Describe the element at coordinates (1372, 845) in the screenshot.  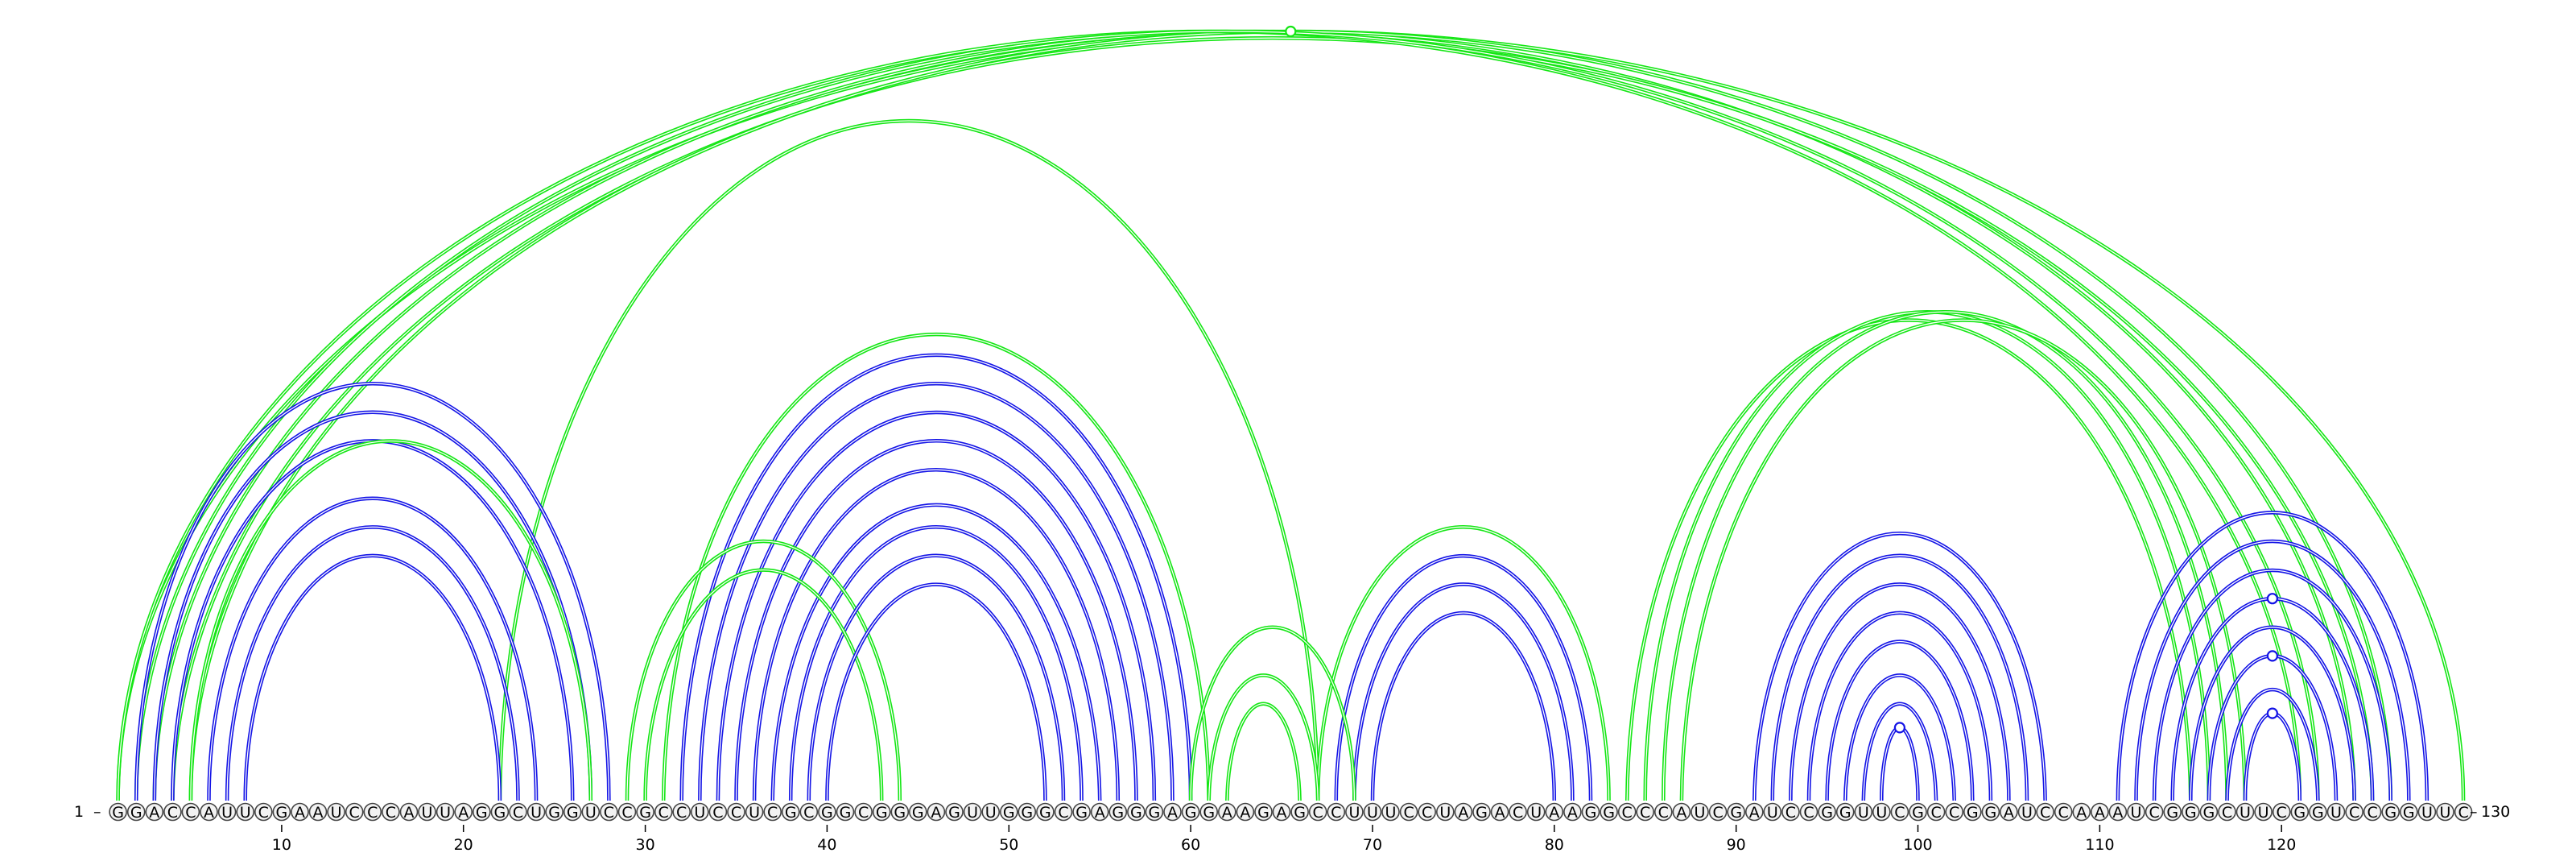
I see `position-tick-label: 70` at that location.